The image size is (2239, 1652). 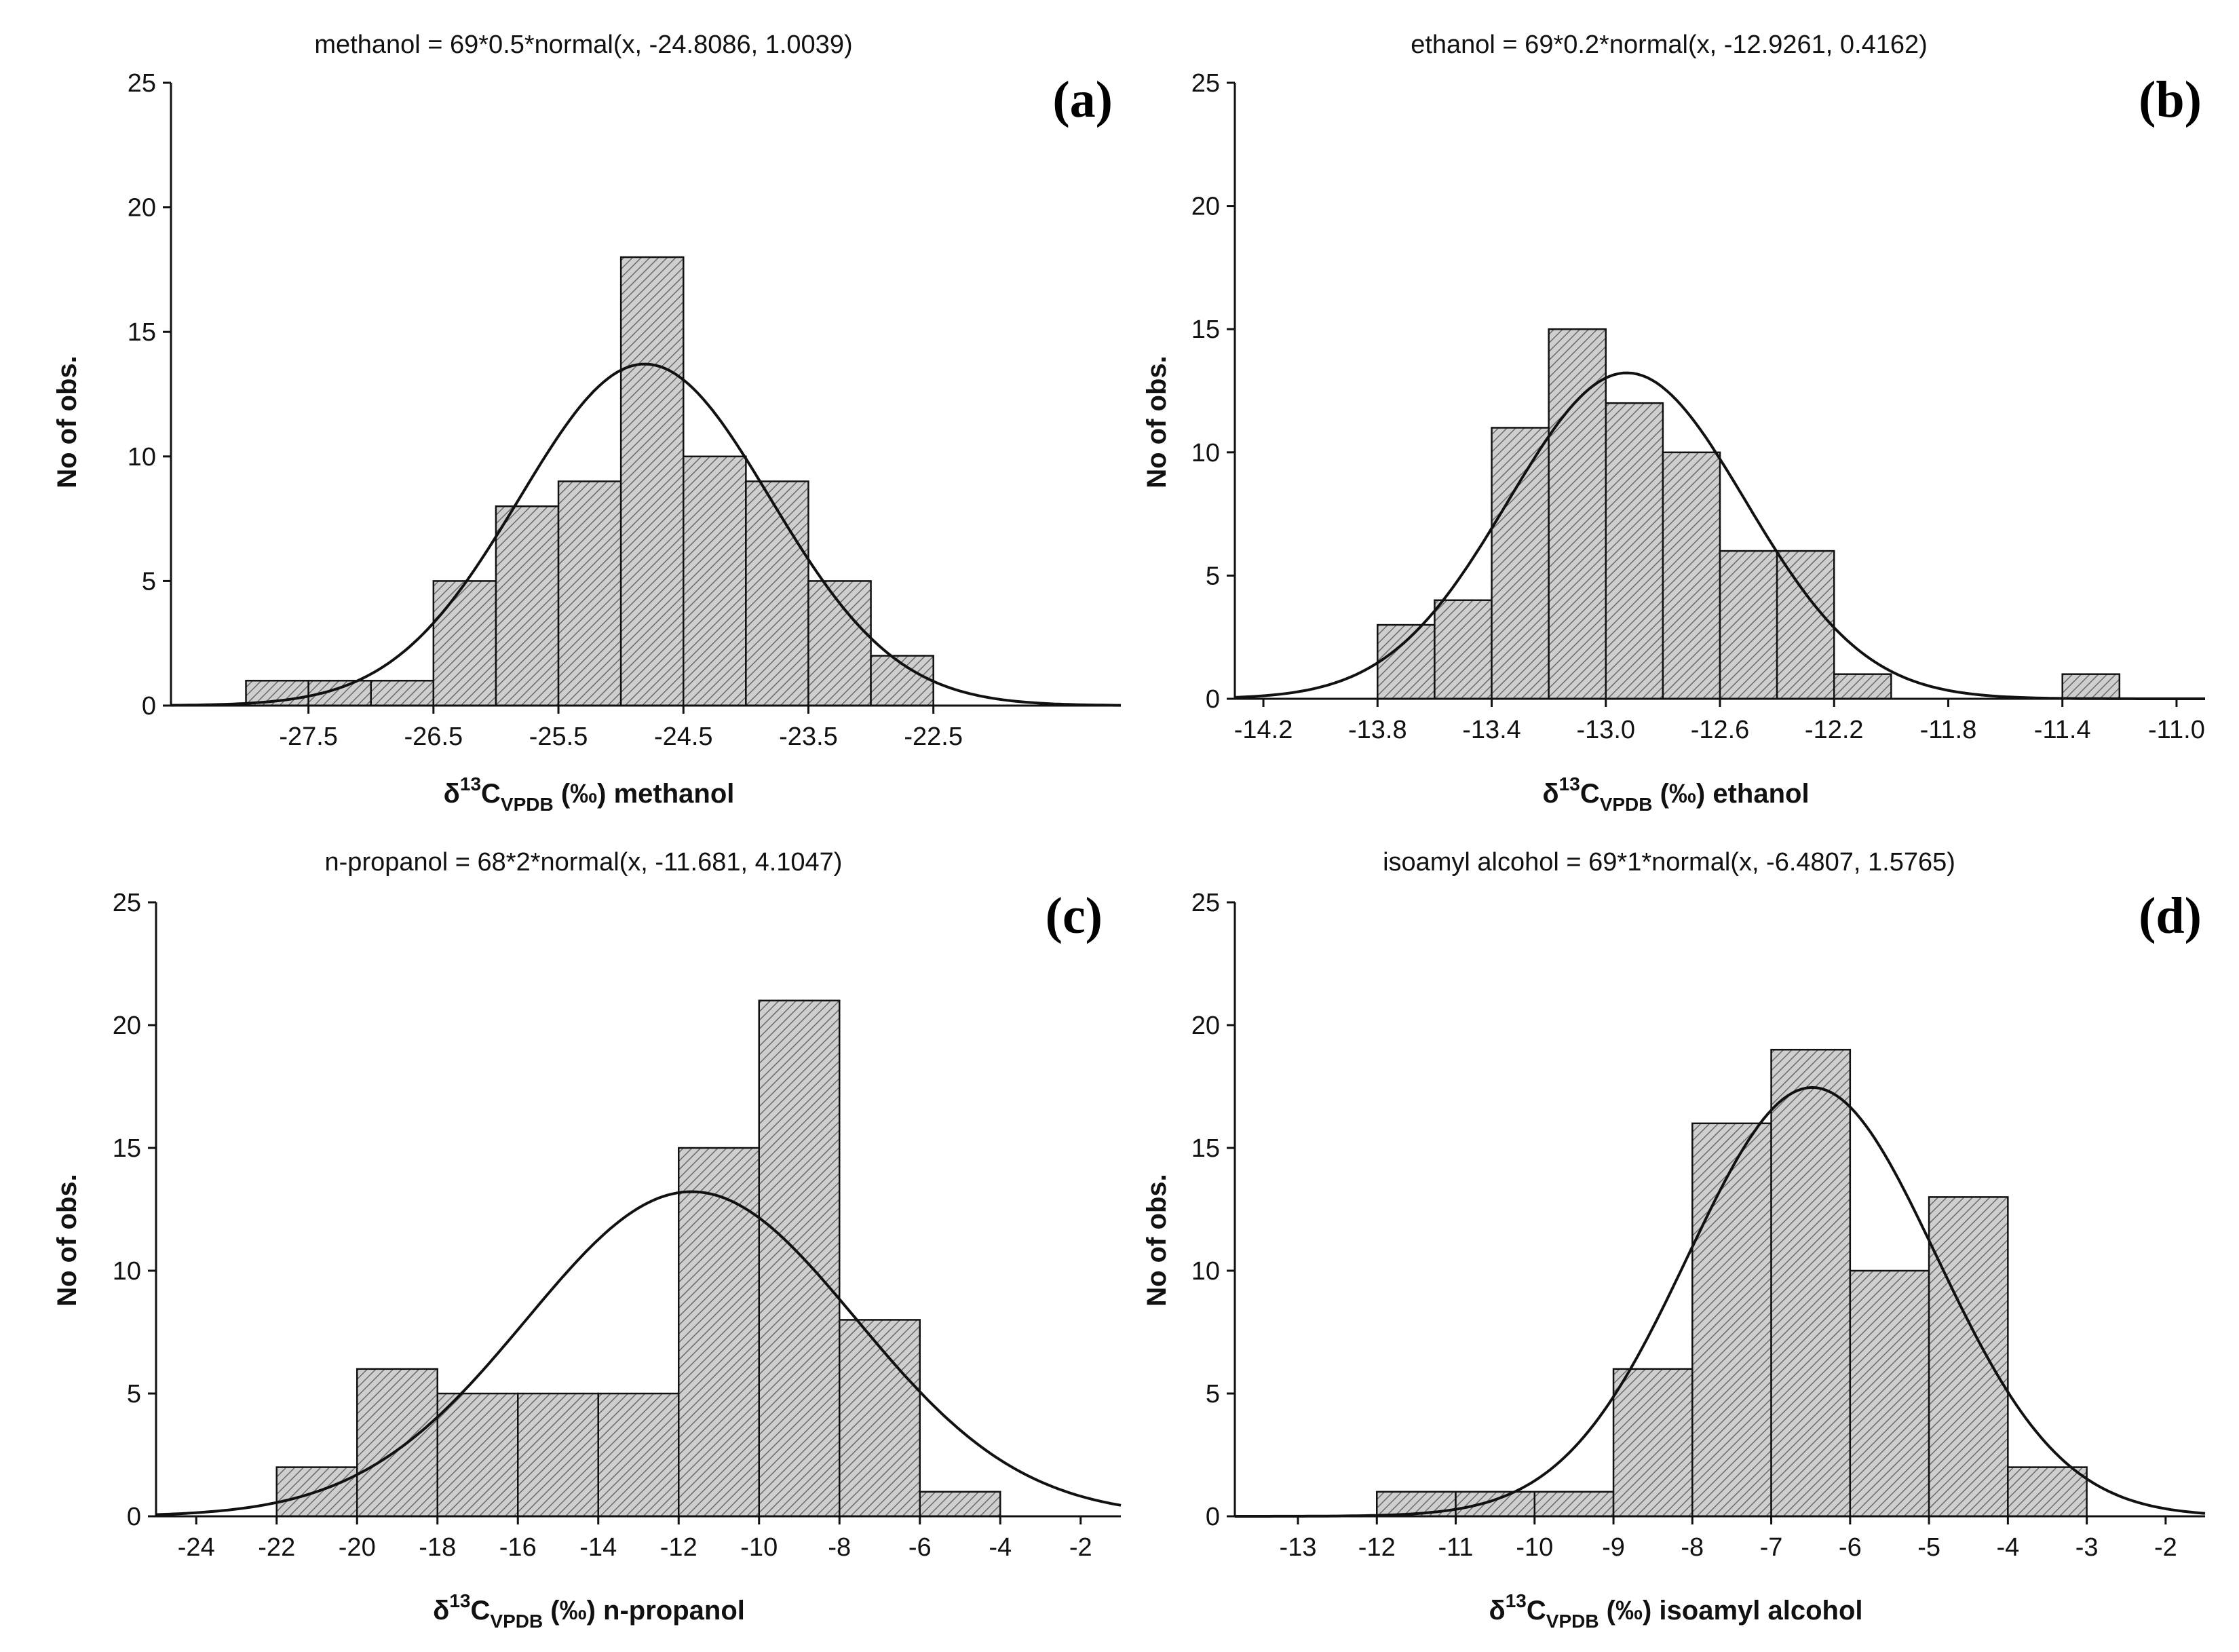 What do you see at coordinates (2170, 916) in the screenshot?
I see `panel-d-label: (d)` at bounding box center [2170, 916].